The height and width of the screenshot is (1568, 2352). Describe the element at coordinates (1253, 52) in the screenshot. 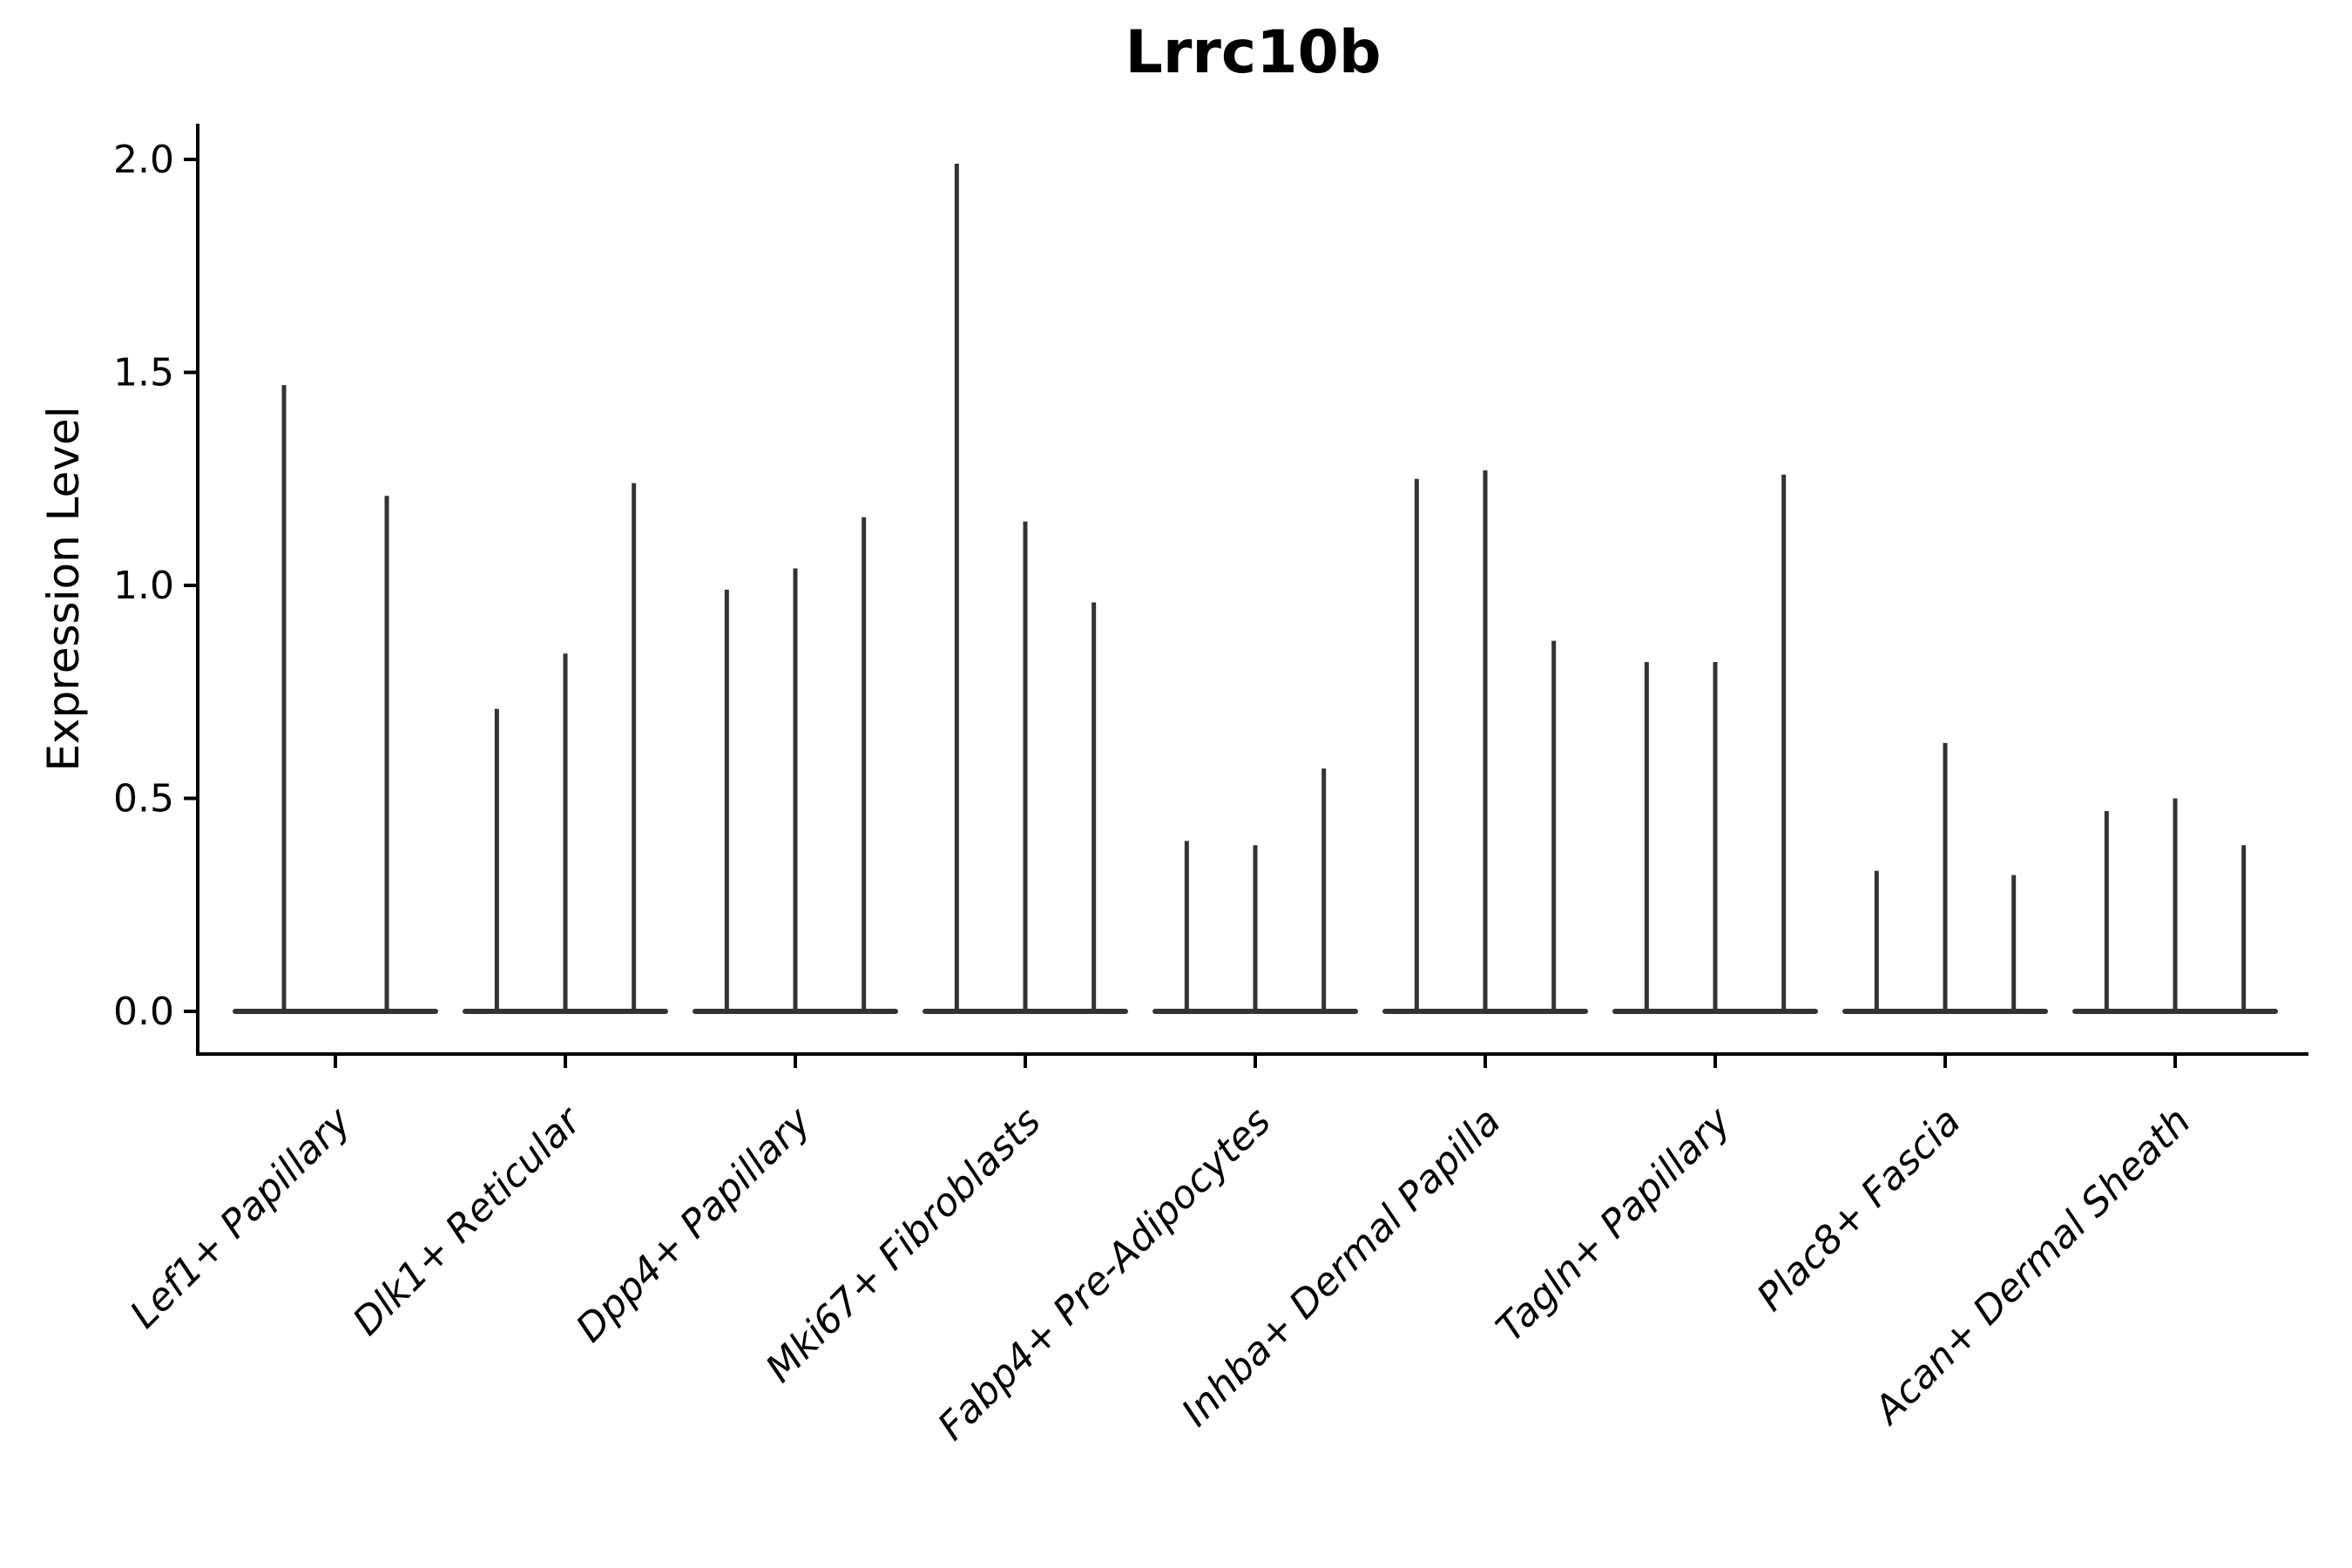

I see `chart-title: Lrrc10b` at that location.